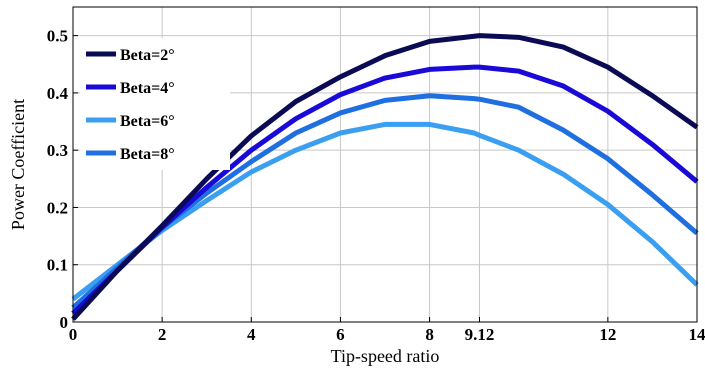  I want to click on y-tick-label: 0.3, so click(57, 150).